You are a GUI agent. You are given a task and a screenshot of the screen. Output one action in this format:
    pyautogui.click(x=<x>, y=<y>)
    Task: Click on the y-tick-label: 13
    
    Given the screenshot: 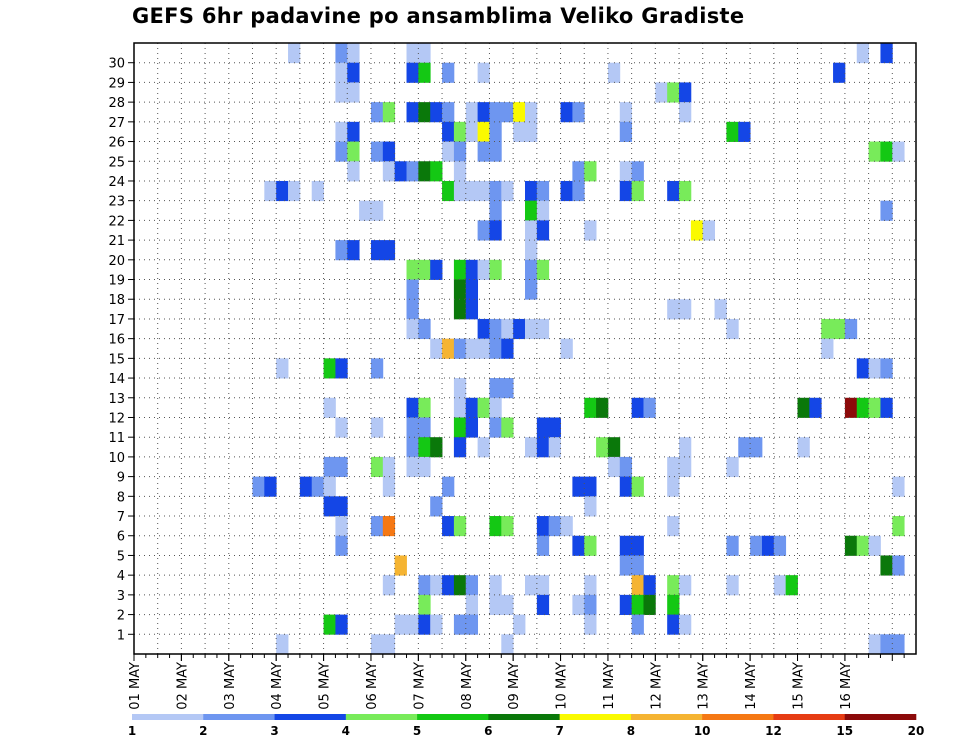 What is the action you would take?
    pyautogui.click(x=116, y=399)
    